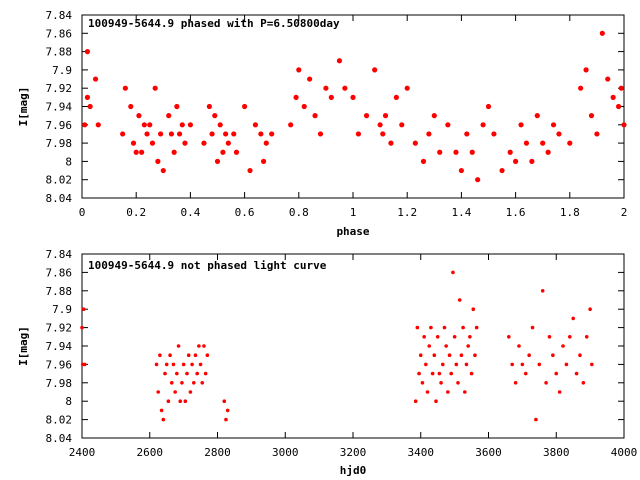 This screenshot has width=640, height=480. Describe the element at coordinates (23, 107) in the screenshot. I see `y-axis-label-0: I[mag]` at that location.